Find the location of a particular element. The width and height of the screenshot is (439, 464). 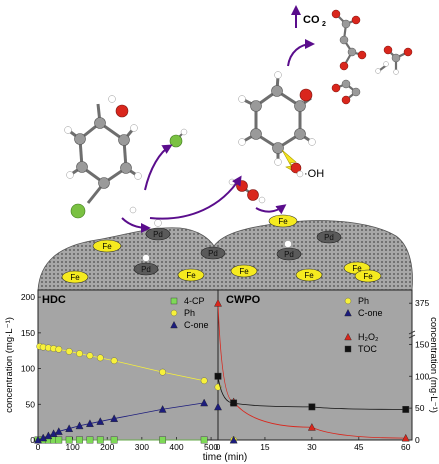

fe-particles: Fe Fe Fe Fe Fe Fe Fe Fe is located at coordinates (221, 249).